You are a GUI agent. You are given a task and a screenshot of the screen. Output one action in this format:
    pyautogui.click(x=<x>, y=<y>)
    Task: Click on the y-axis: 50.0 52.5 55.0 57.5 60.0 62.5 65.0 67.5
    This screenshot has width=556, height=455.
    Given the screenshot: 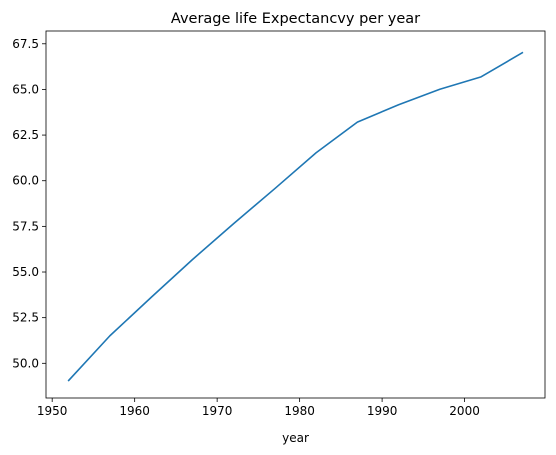 What is the action you would take?
    pyautogui.click(x=29, y=204)
    